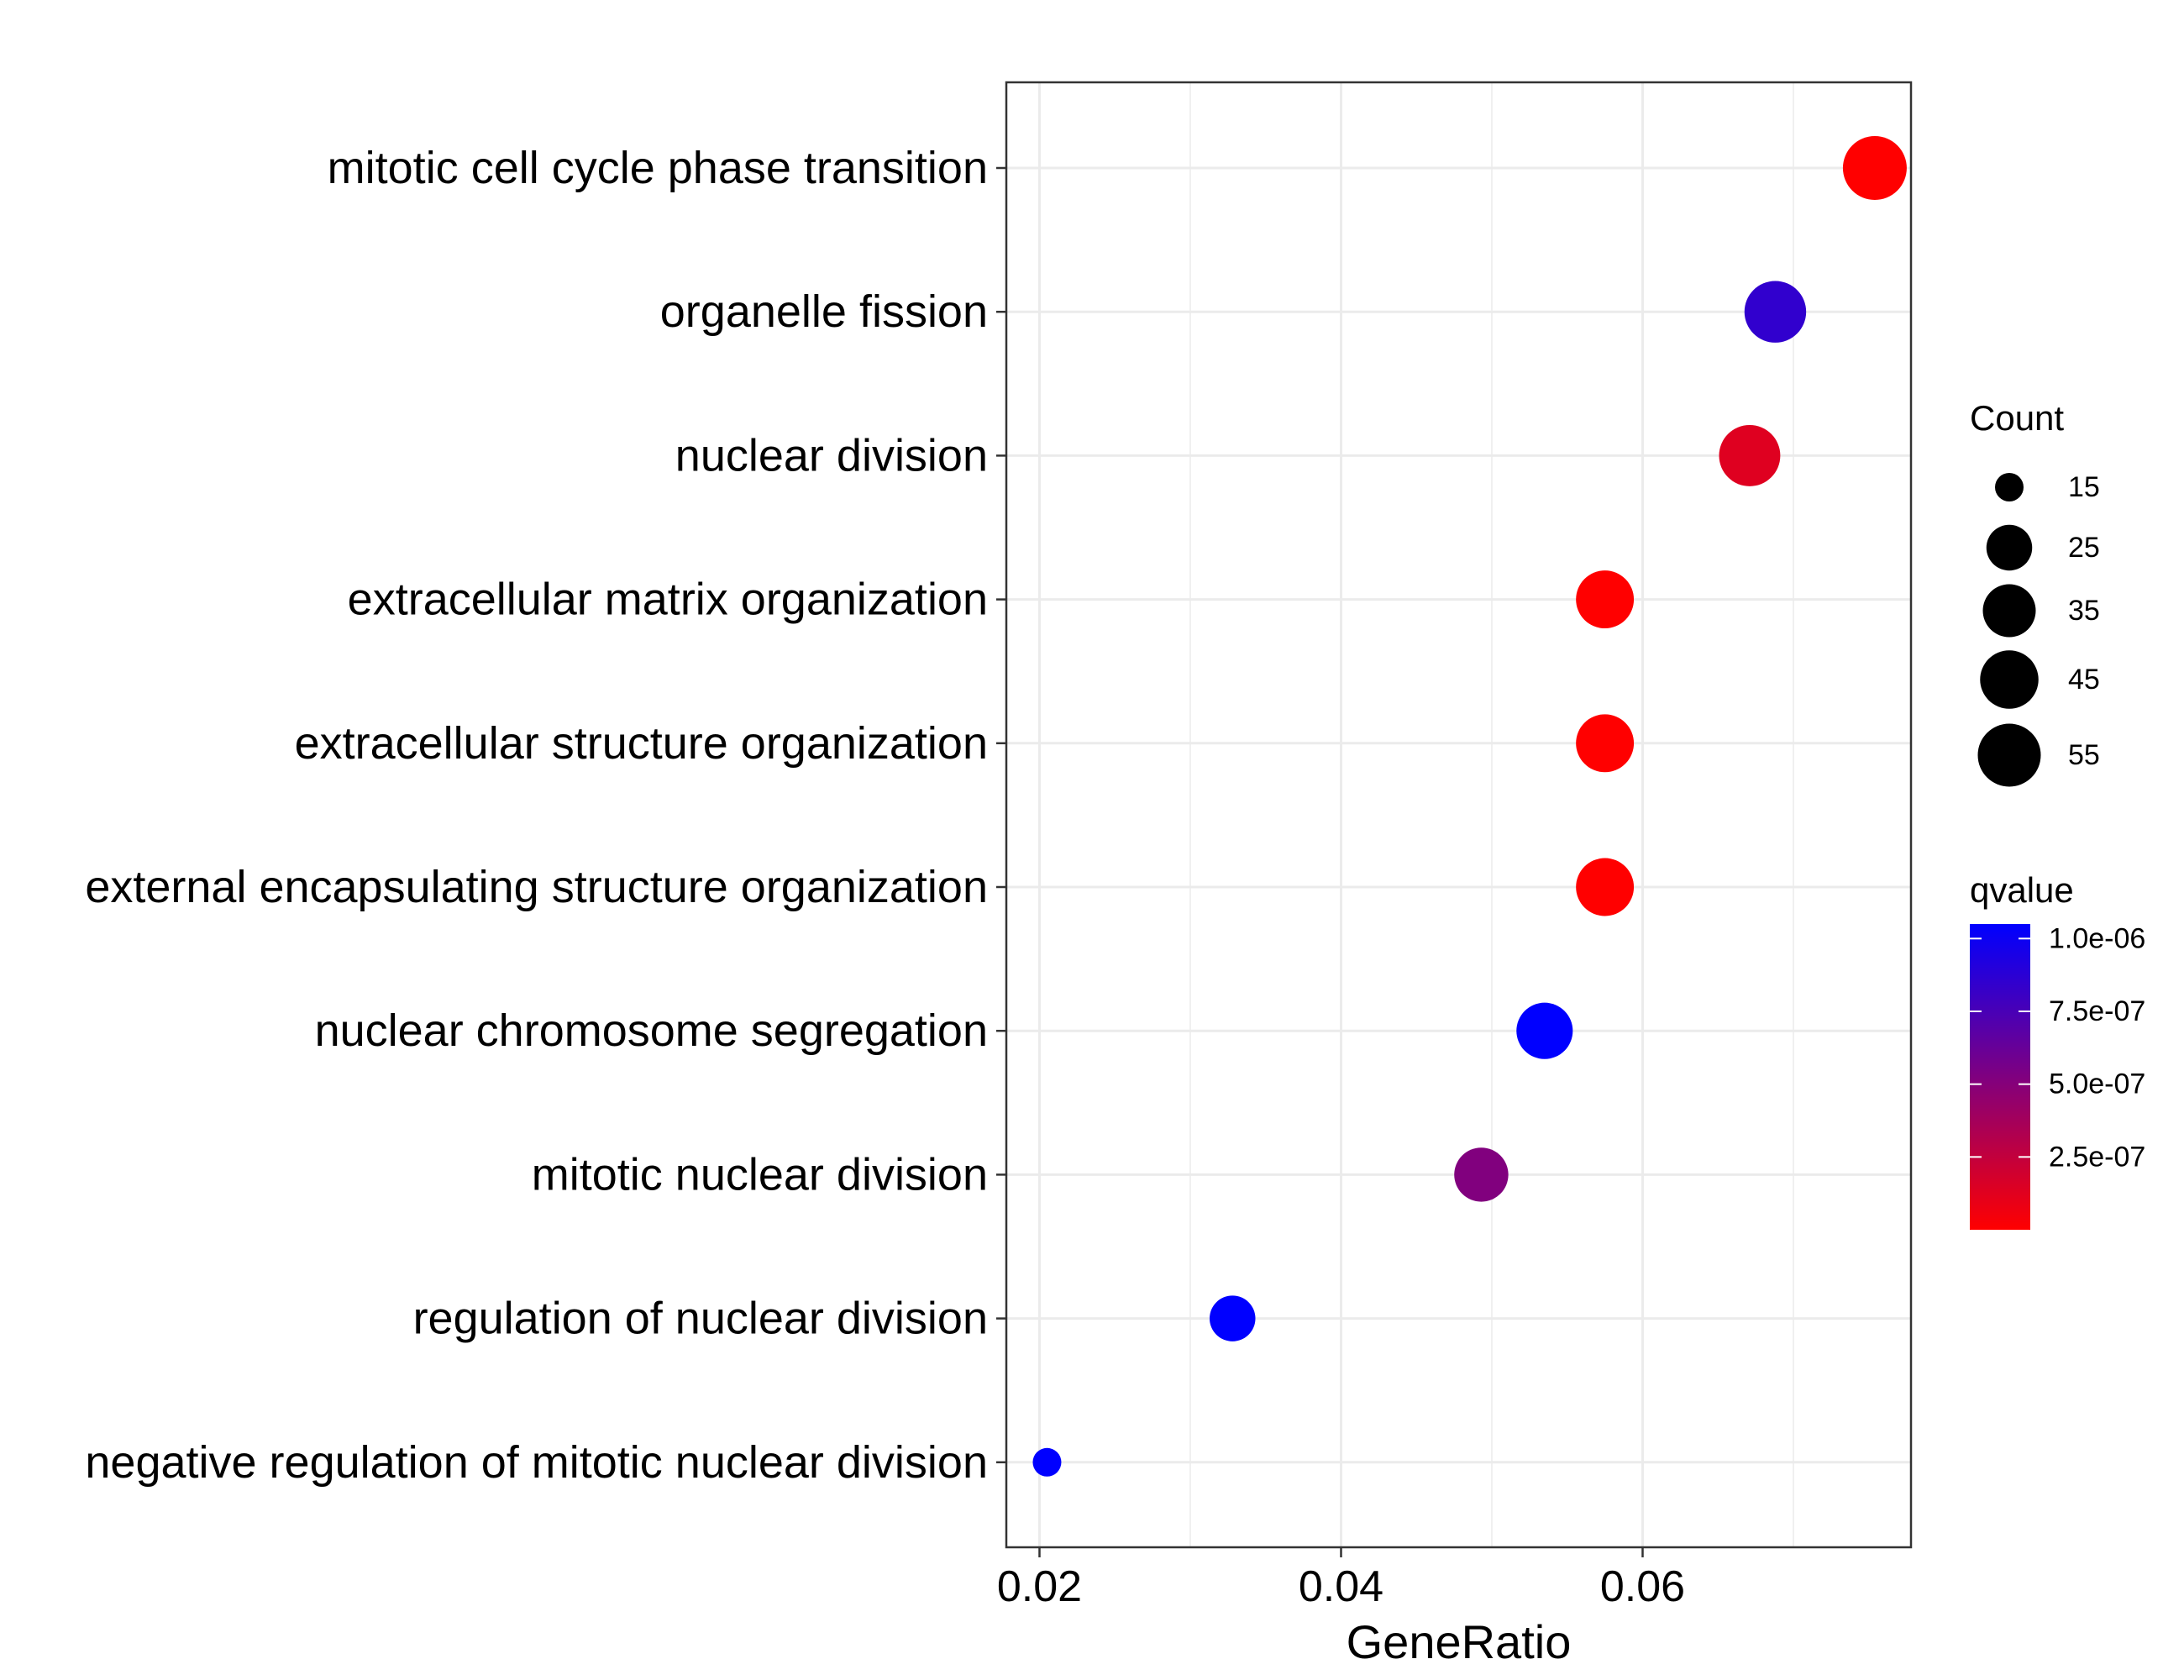  What do you see at coordinates (1341, 1586) in the screenshot?
I see `x-tick-label: 0.04` at bounding box center [1341, 1586].